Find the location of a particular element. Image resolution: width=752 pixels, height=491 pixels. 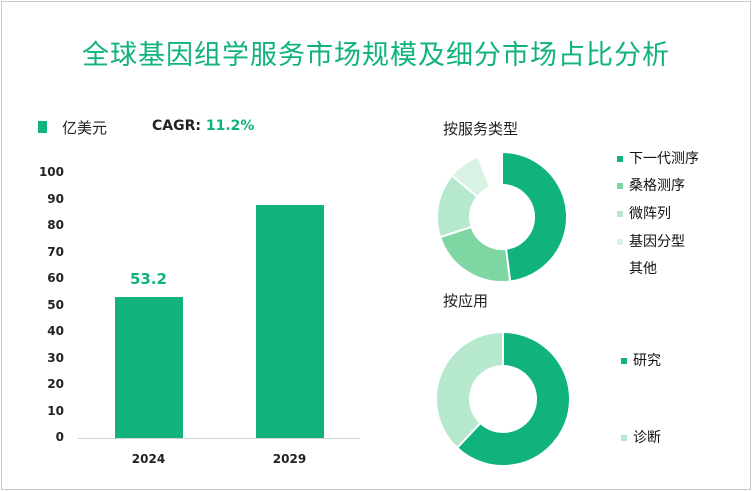

y-tick-label: 40 is located at coordinates (55, 331).